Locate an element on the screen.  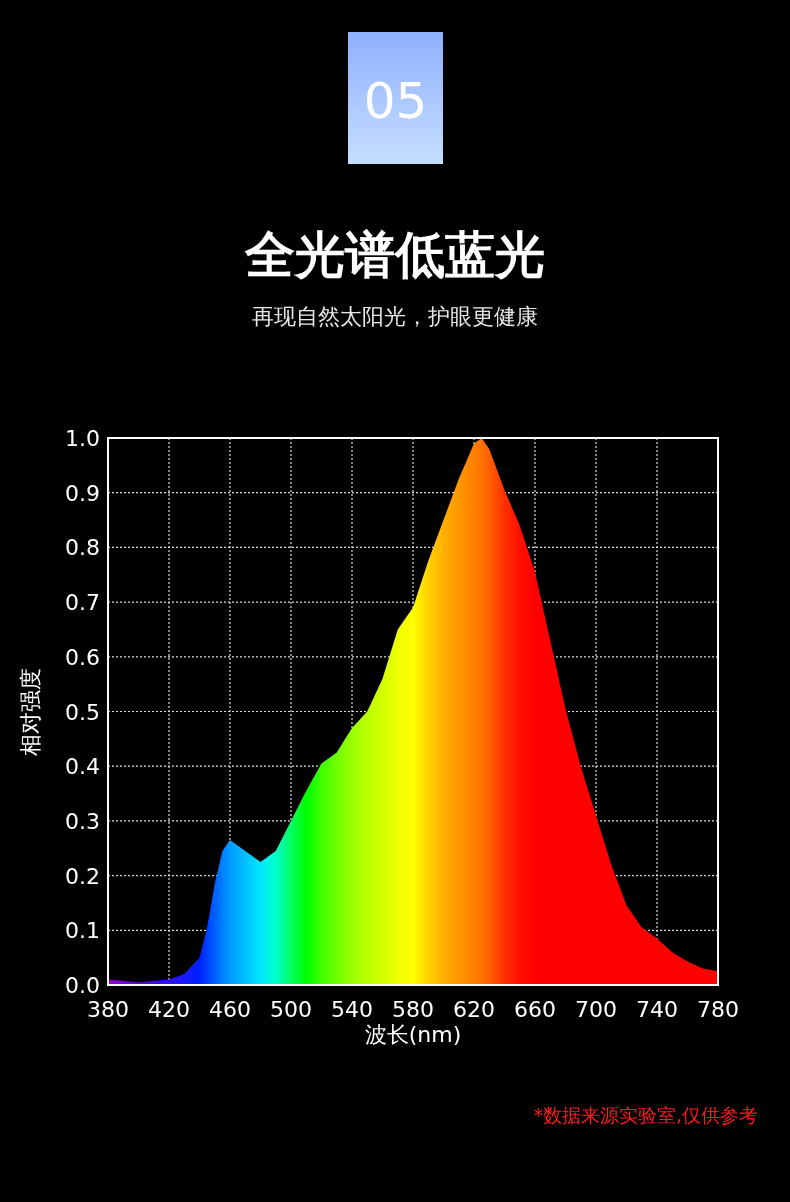
xtick: 660 is located at coordinates (535, 1009).